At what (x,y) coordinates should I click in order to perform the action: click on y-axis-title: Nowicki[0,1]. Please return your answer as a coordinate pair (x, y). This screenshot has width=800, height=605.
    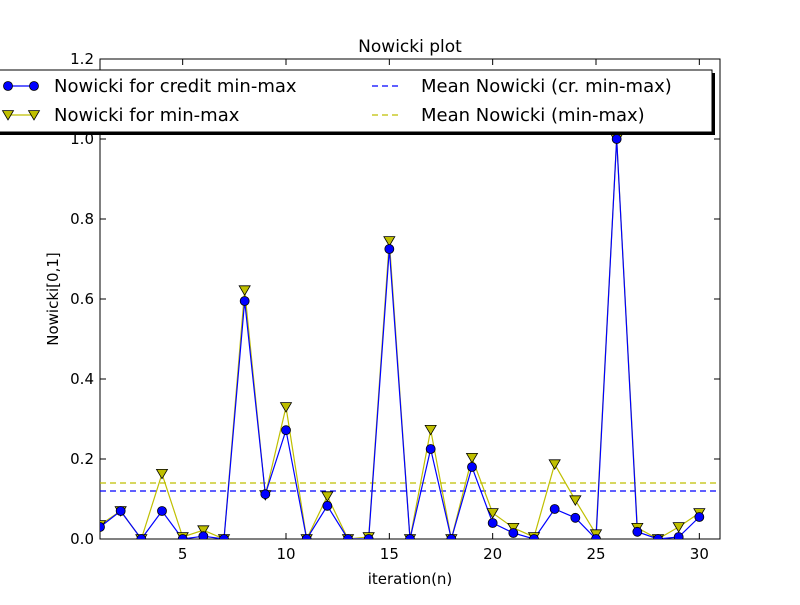
    Looking at the image, I should click on (53, 299).